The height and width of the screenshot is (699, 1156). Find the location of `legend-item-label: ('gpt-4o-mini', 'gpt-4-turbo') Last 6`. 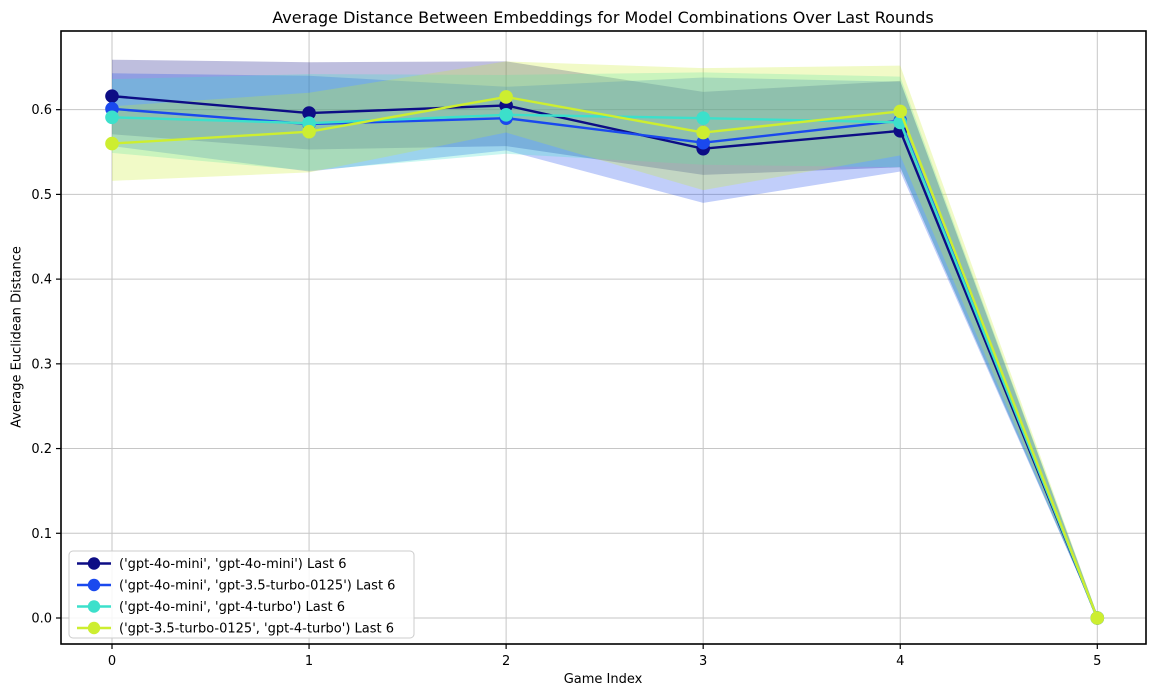

legend-item-label: ('gpt-4o-mini', 'gpt-4-turbo') Last 6 is located at coordinates (232, 607).